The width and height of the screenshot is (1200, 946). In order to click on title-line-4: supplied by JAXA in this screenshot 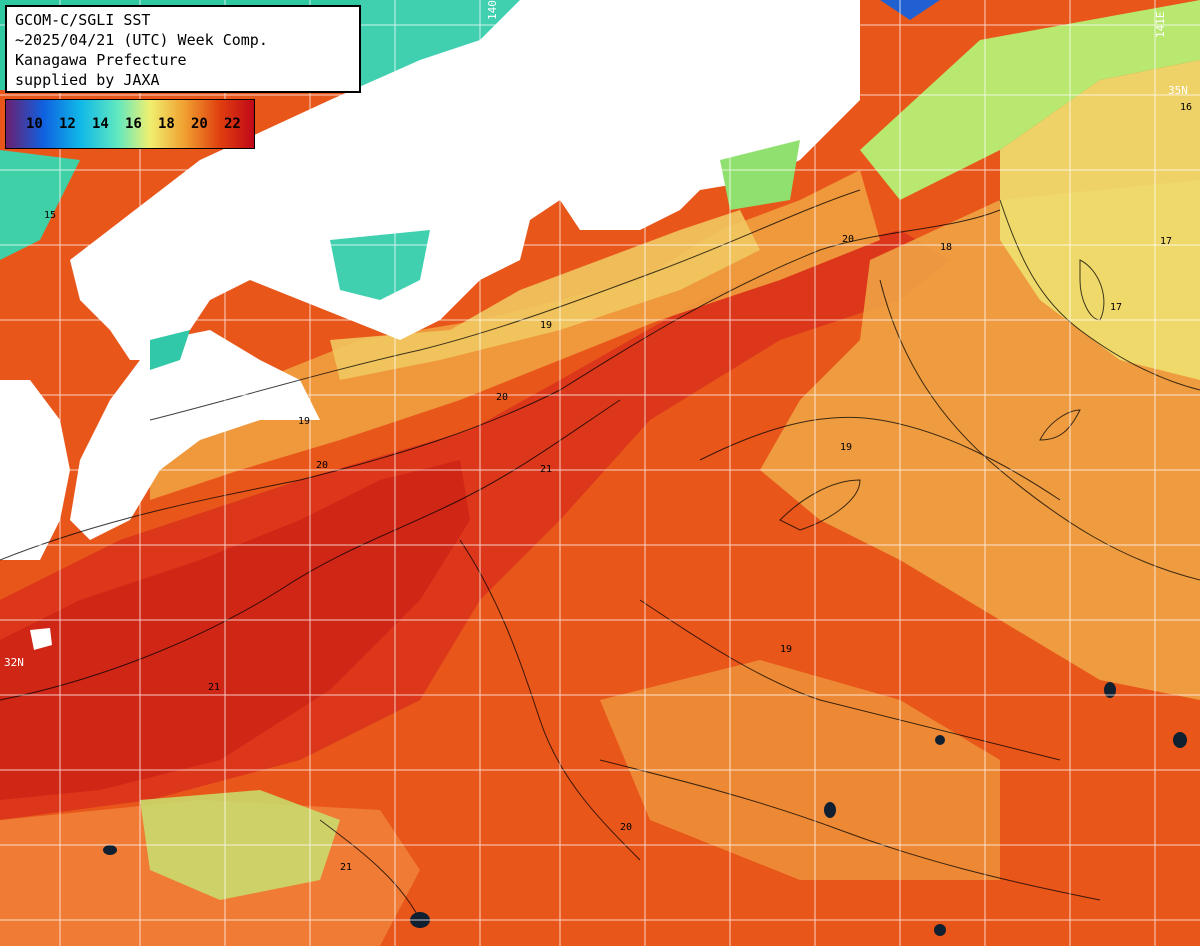, I will do `click(87, 80)`.